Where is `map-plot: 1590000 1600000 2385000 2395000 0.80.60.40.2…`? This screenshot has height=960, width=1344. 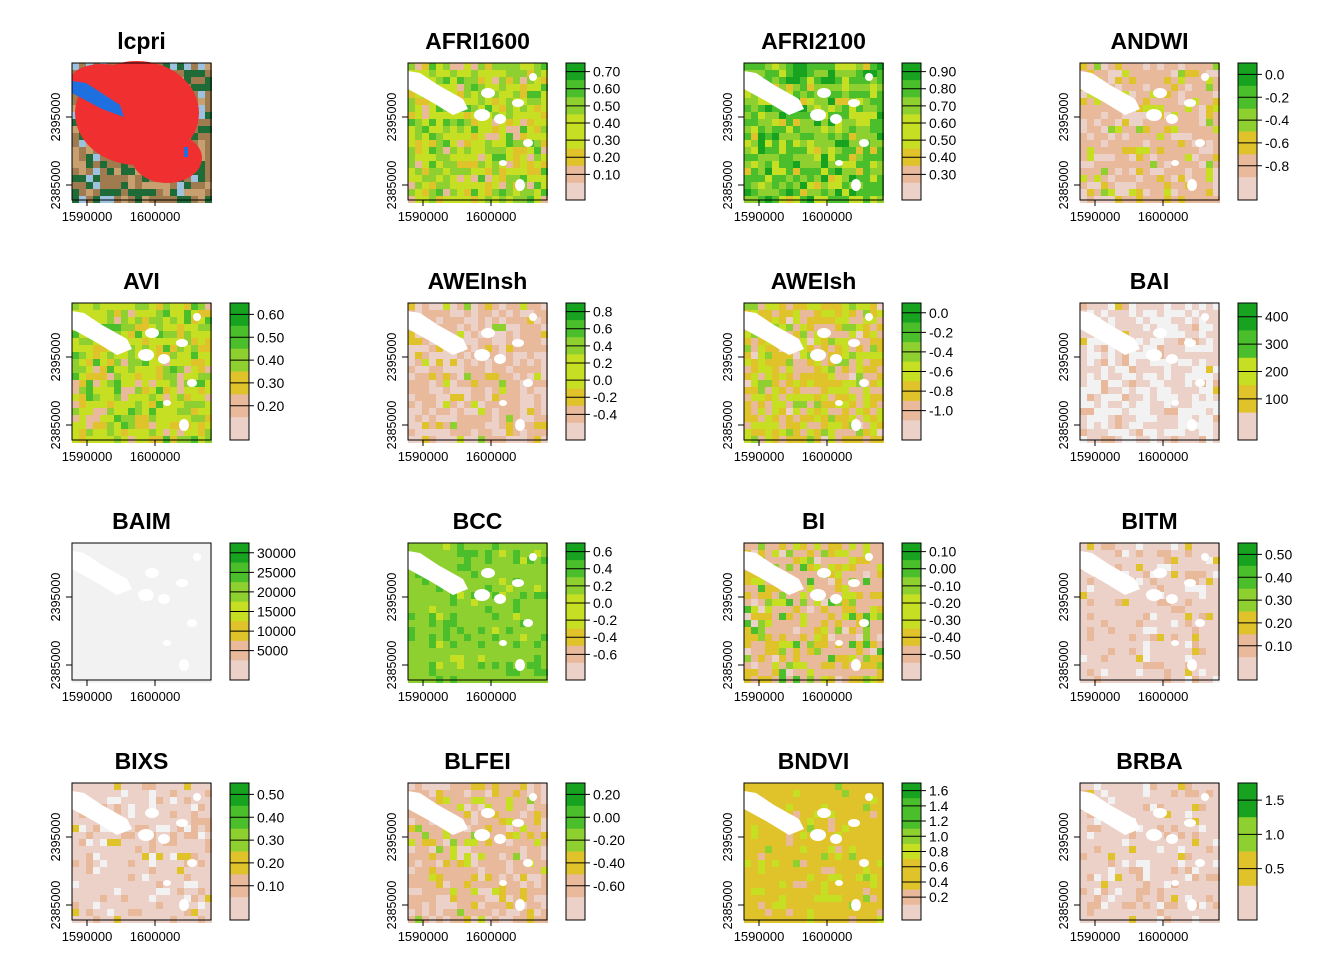 map-plot: 1590000 1600000 2385000 2395000 0.80.60.40.2… is located at coordinates (501, 383).